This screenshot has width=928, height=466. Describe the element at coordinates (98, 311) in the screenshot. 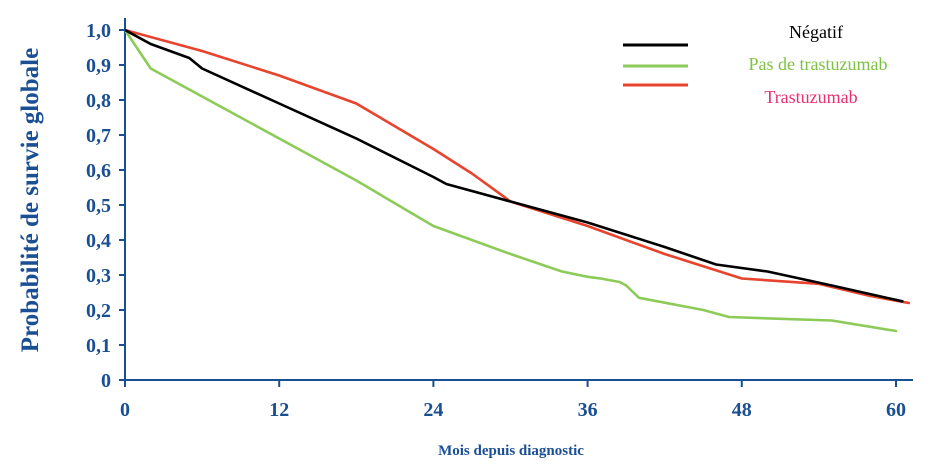

I see `y-tick-label: 0,2` at that location.